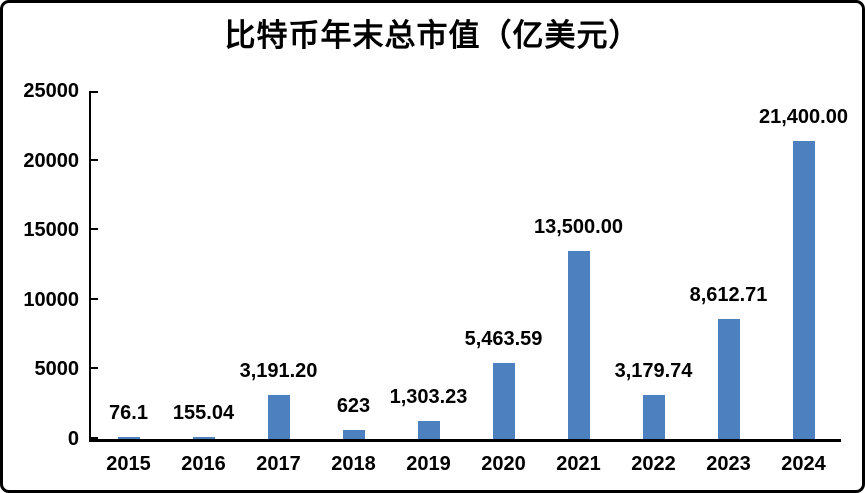  Describe the element at coordinates (353, 406) in the screenshot. I see `bar-value-label-2018: 623` at that location.